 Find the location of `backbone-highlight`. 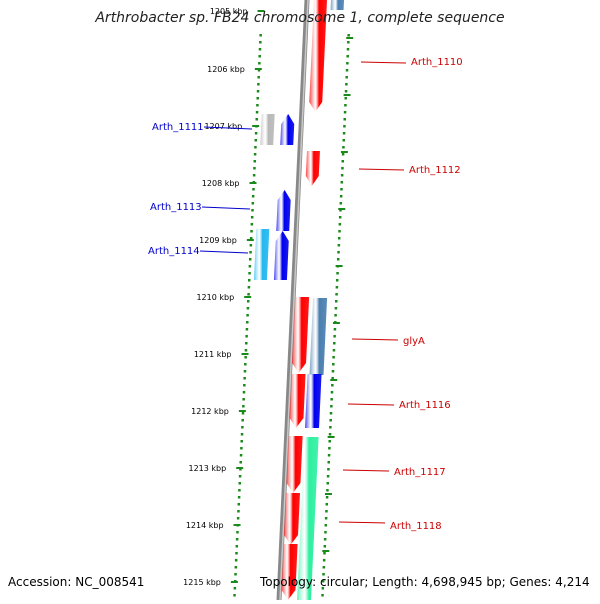

backbone-highlight is located at coordinates (294, 300).